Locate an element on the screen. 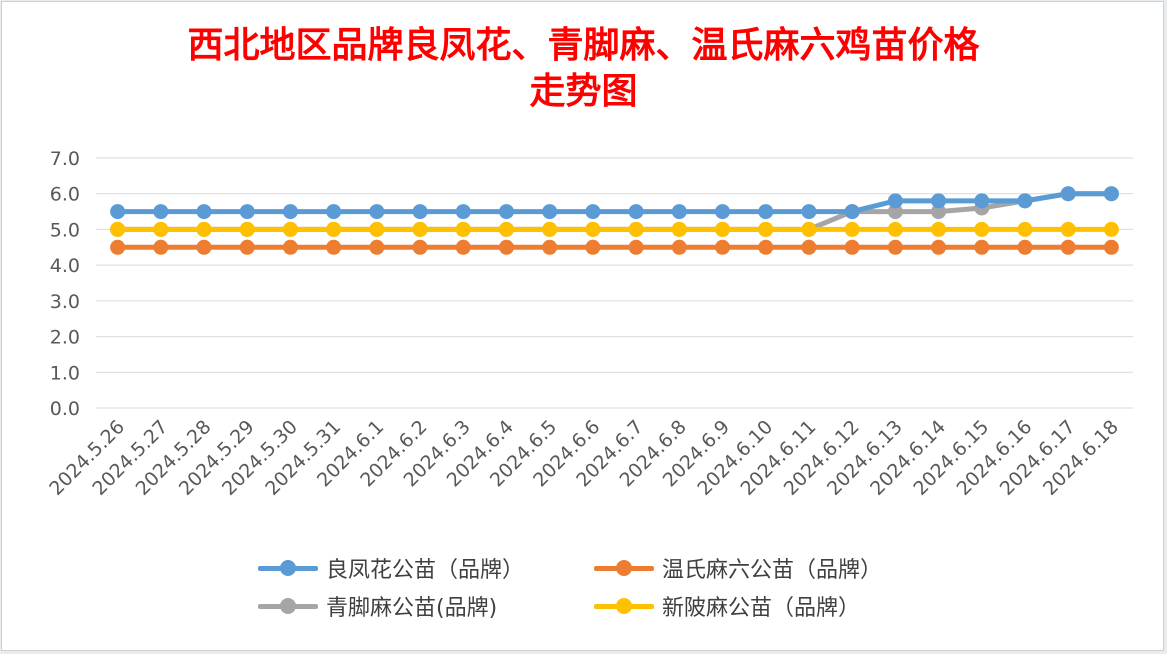 The width and height of the screenshot is (1167, 654). chart-title-line-2: 走势图 is located at coordinates (583, 91).